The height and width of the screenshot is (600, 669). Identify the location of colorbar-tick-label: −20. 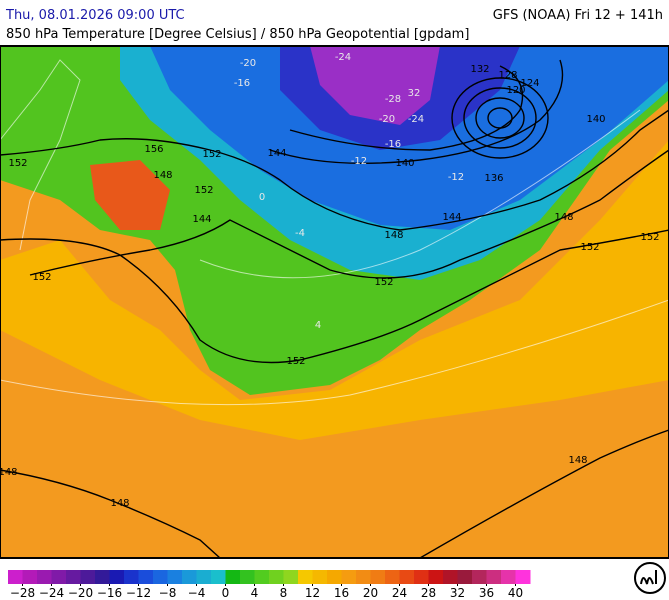
(80, 593).